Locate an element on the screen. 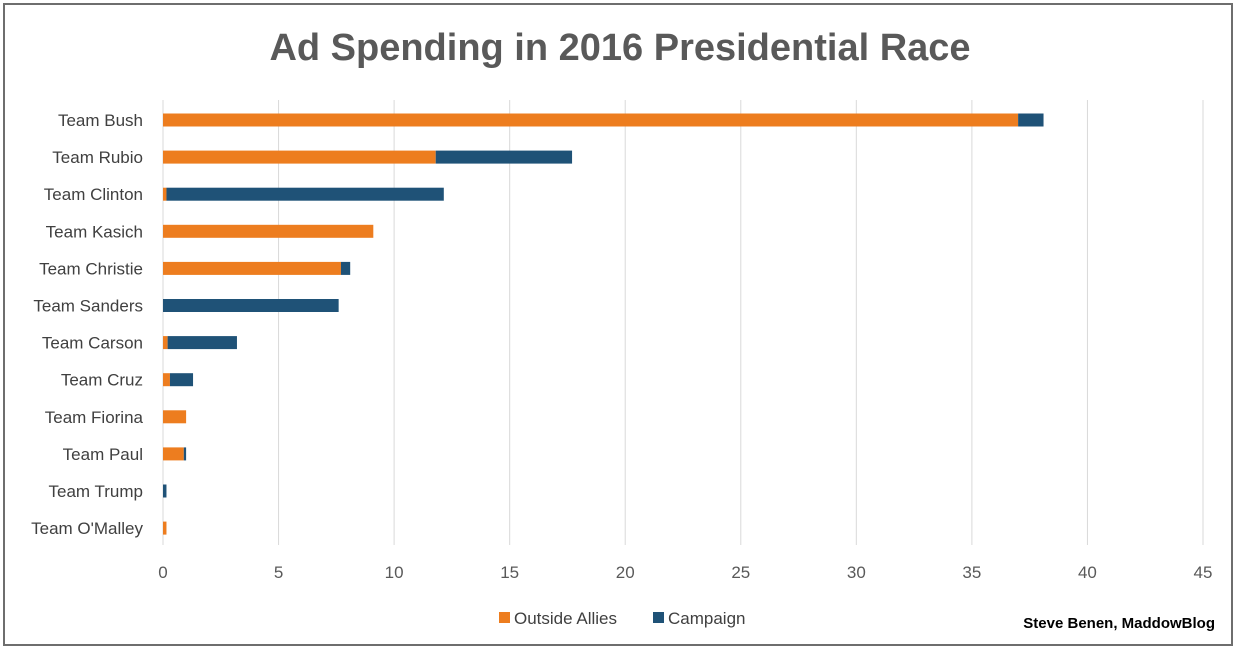  bar-team-o-malley-outside-allies is located at coordinates (165, 528).